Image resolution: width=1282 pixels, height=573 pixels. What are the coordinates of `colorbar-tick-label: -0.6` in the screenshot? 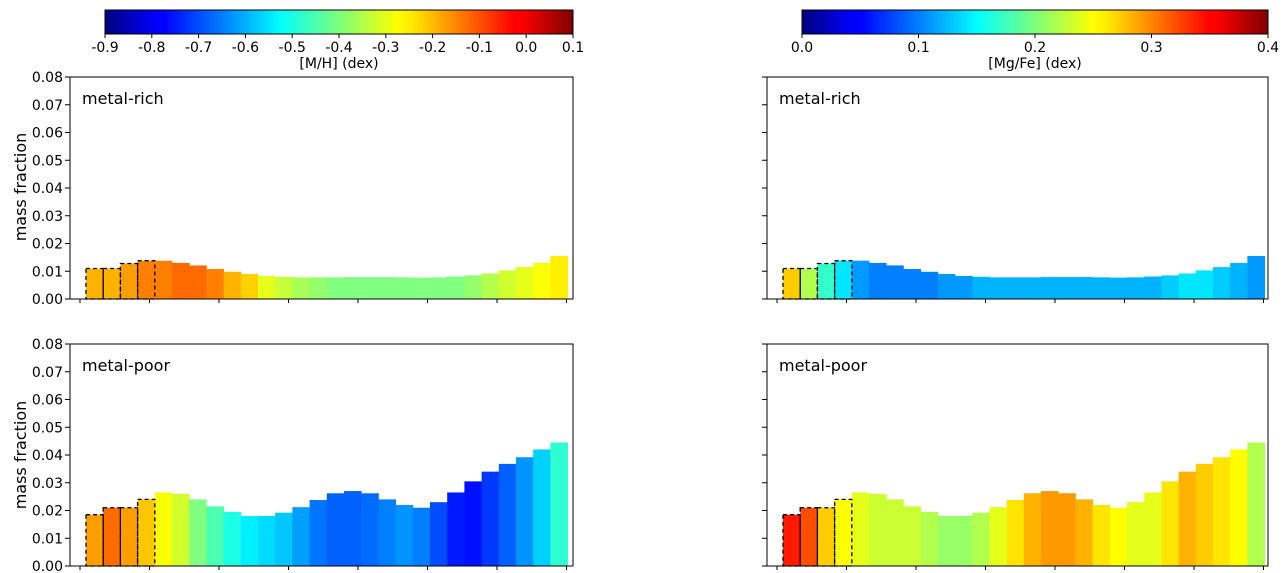 It's located at (245, 48).